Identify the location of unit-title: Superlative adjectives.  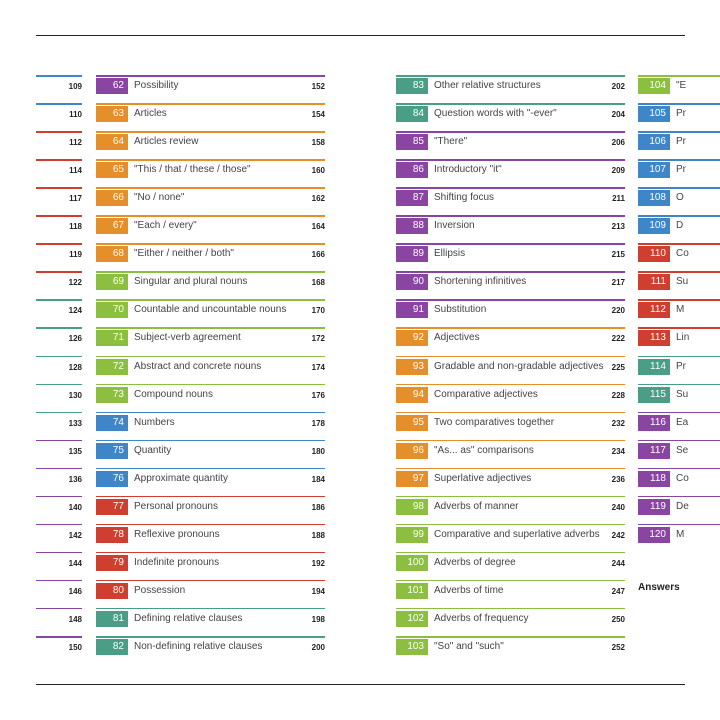
(483, 478).